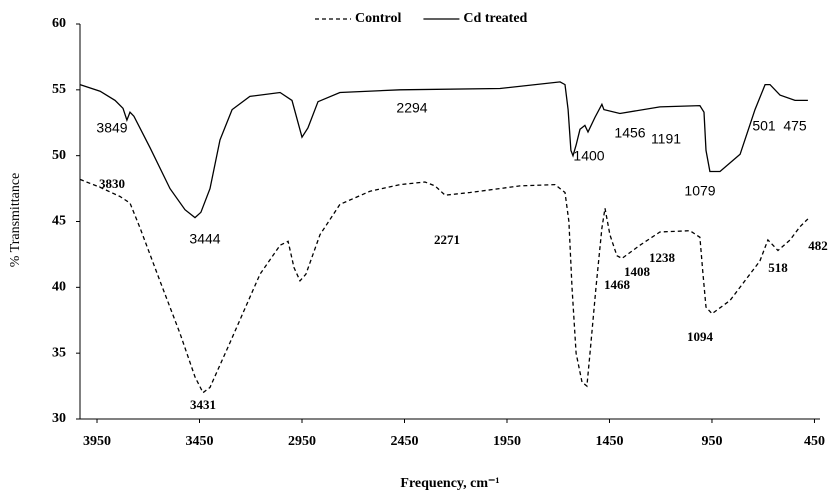 This screenshot has width=839, height=493. Describe the element at coordinates (588, 156) in the screenshot. I see `annotation: 1400` at that location.